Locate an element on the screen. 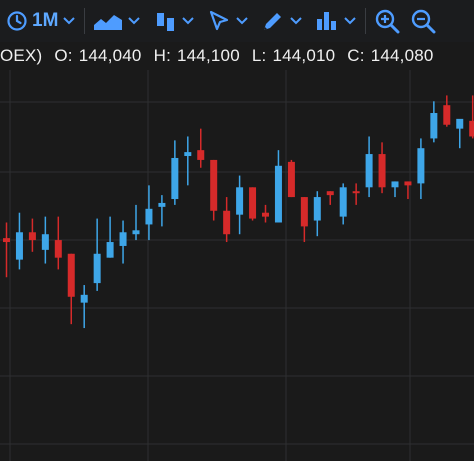 This screenshot has height=461, width=474. bar-style-button is located at coordinates (175, 21).